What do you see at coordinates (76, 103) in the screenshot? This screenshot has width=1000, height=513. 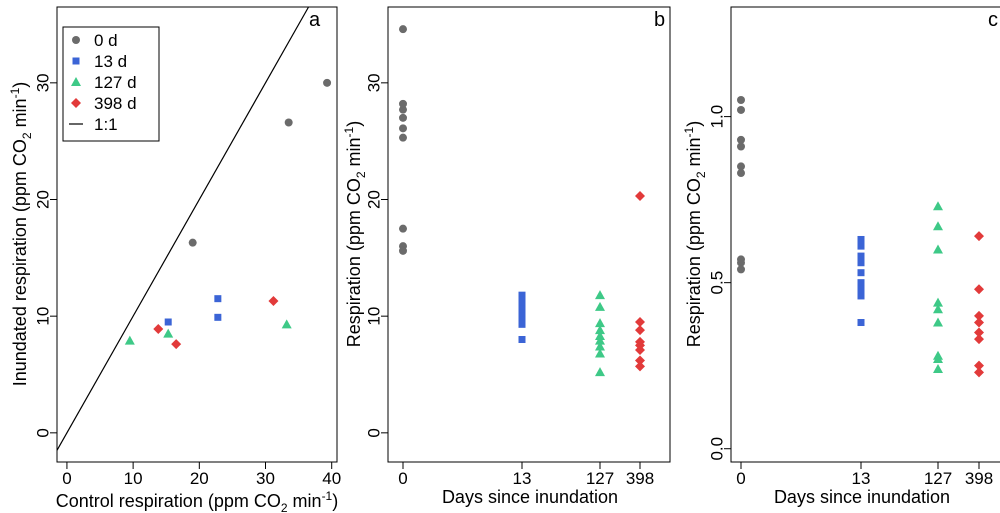 I see `legend-swatch-398d` at bounding box center [76, 103].